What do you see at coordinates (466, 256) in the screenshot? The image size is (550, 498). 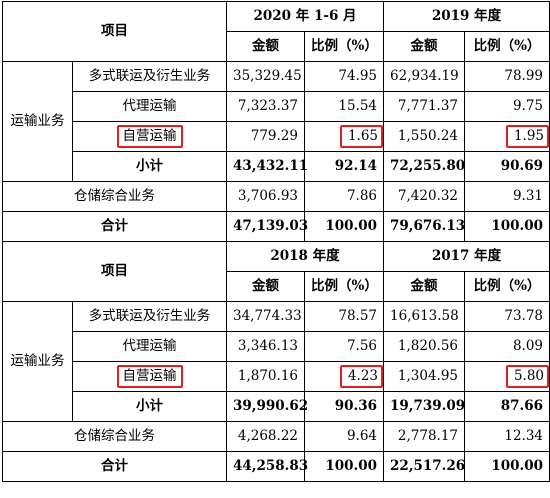 I see `period-header: 2017 年度` at bounding box center [466, 256].